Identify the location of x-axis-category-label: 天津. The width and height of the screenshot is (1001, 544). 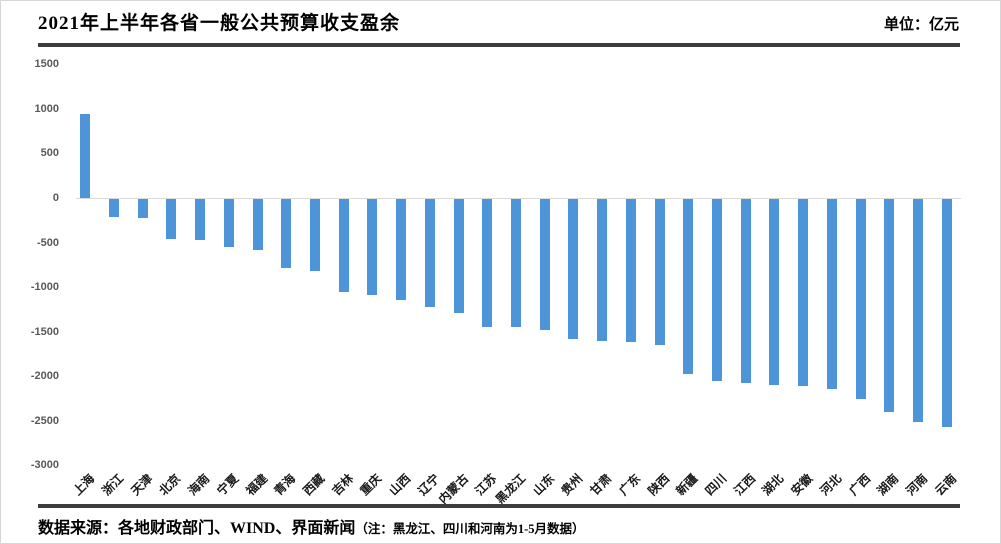
(141, 485).